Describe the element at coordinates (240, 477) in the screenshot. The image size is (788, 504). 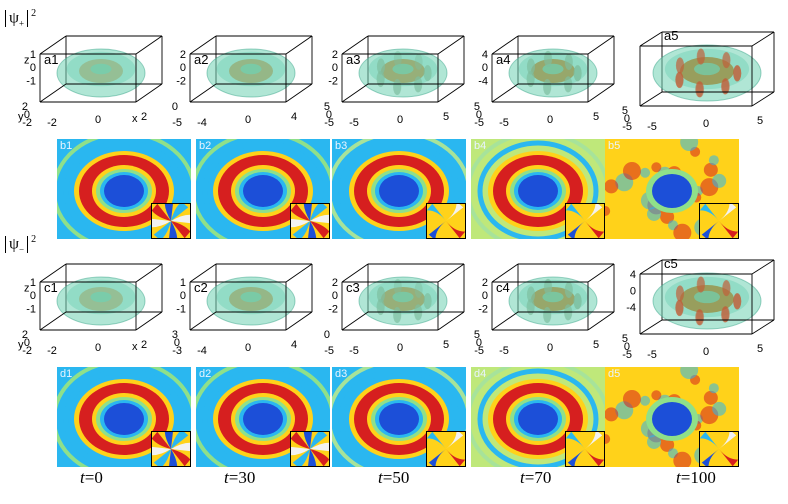
I see `time-label-2: t=30` at that location.